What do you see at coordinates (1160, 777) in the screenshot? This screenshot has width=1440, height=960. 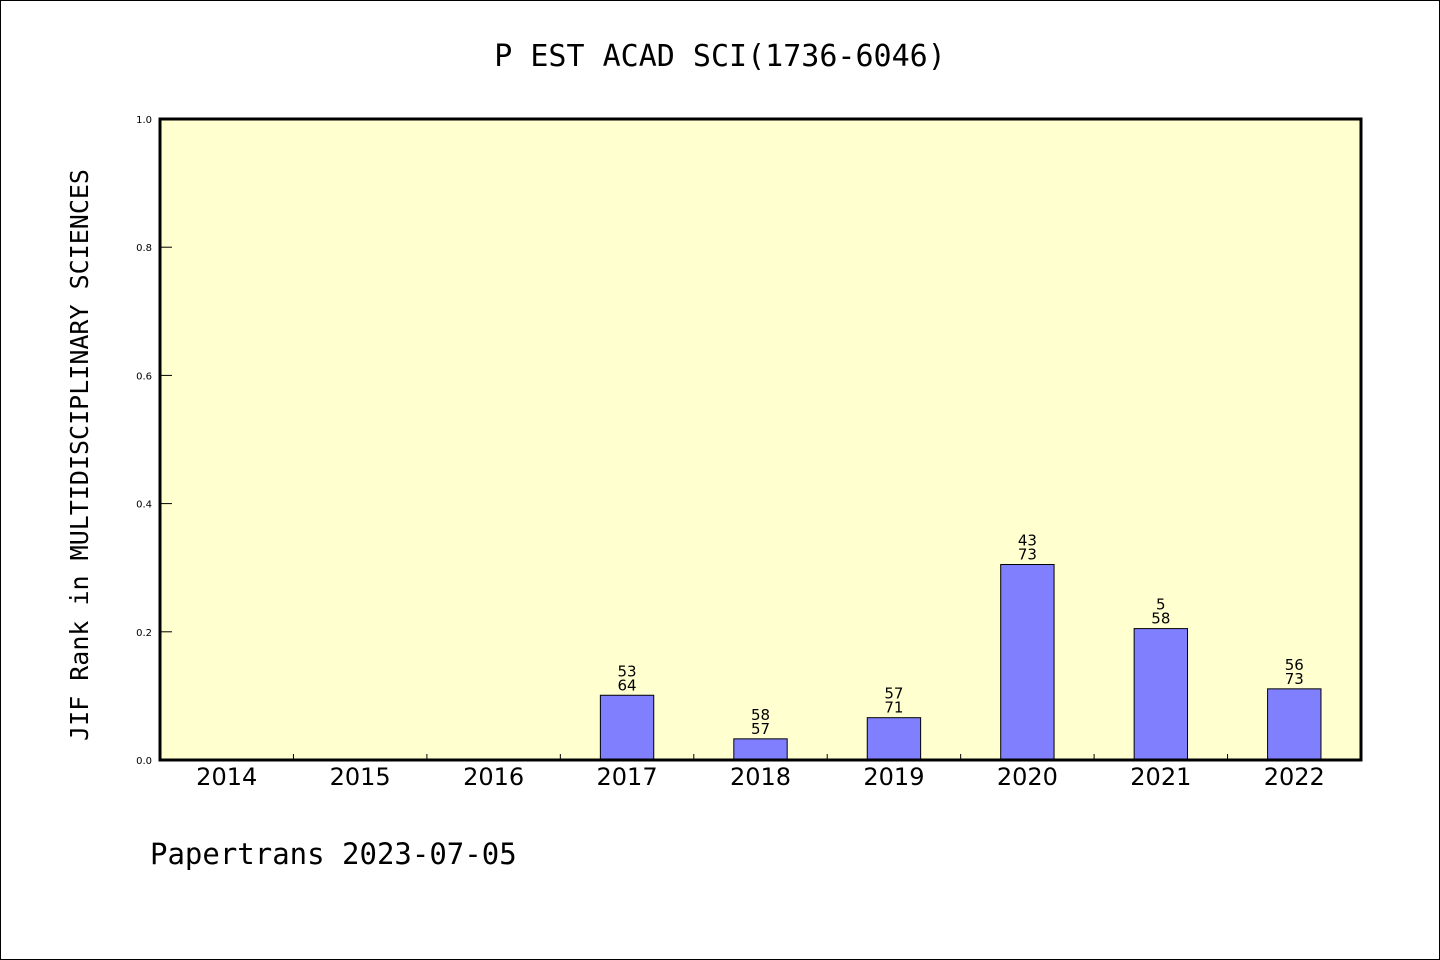 I see `x-tick-label: 2021` at bounding box center [1160, 777].